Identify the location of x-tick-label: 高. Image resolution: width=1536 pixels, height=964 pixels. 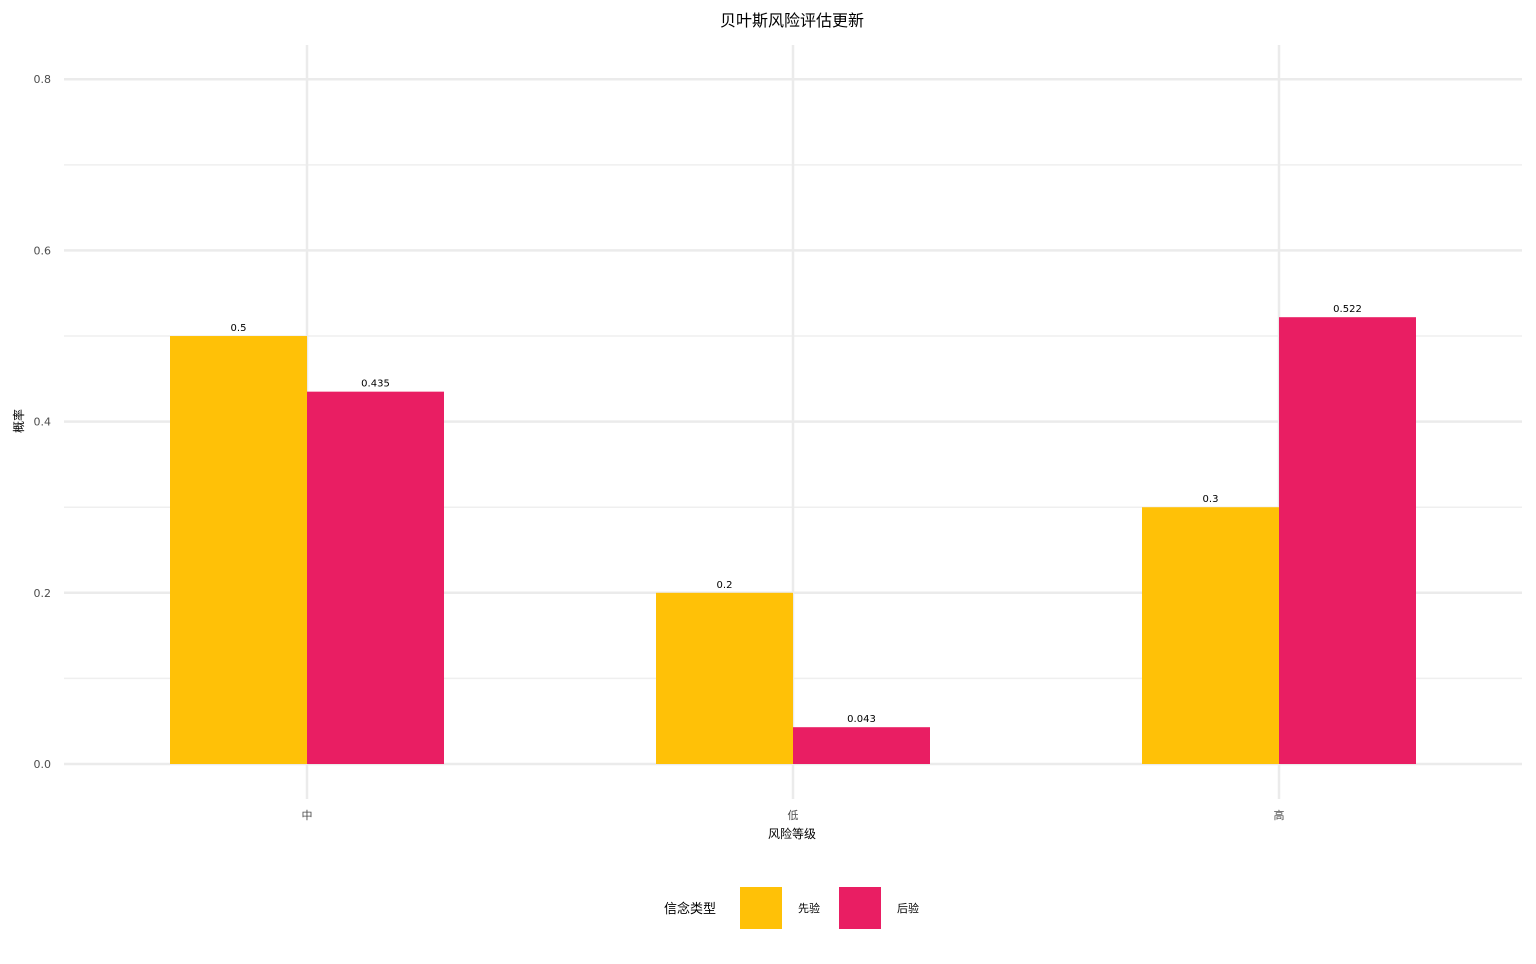
(1279, 815).